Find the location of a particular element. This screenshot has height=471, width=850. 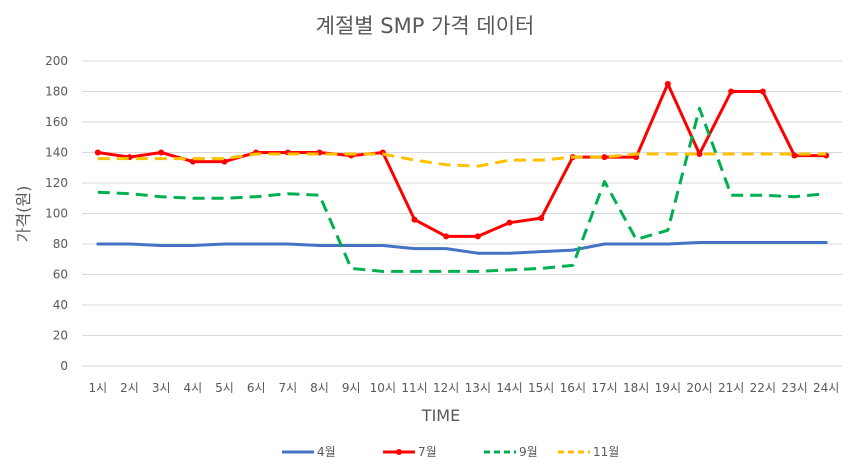

x-tick-label: 13시 is located at coordinates (478, 388).